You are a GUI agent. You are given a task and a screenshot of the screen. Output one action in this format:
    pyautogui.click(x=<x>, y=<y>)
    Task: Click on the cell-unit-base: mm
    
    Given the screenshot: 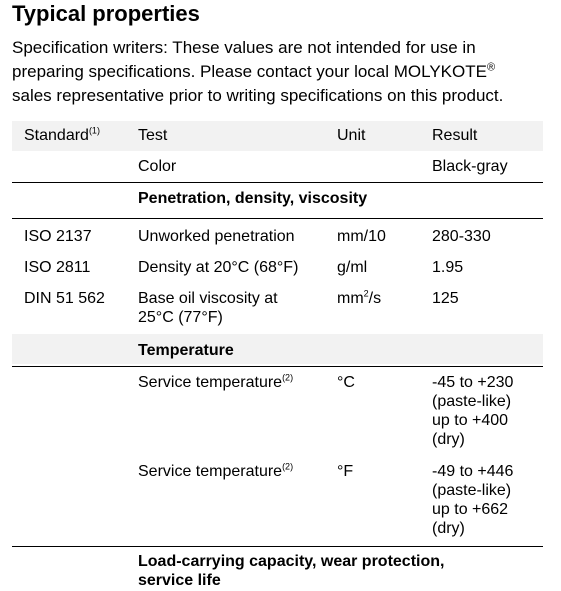 What is the action you would take?
    pyautogui.click(x=350, y=298)
    